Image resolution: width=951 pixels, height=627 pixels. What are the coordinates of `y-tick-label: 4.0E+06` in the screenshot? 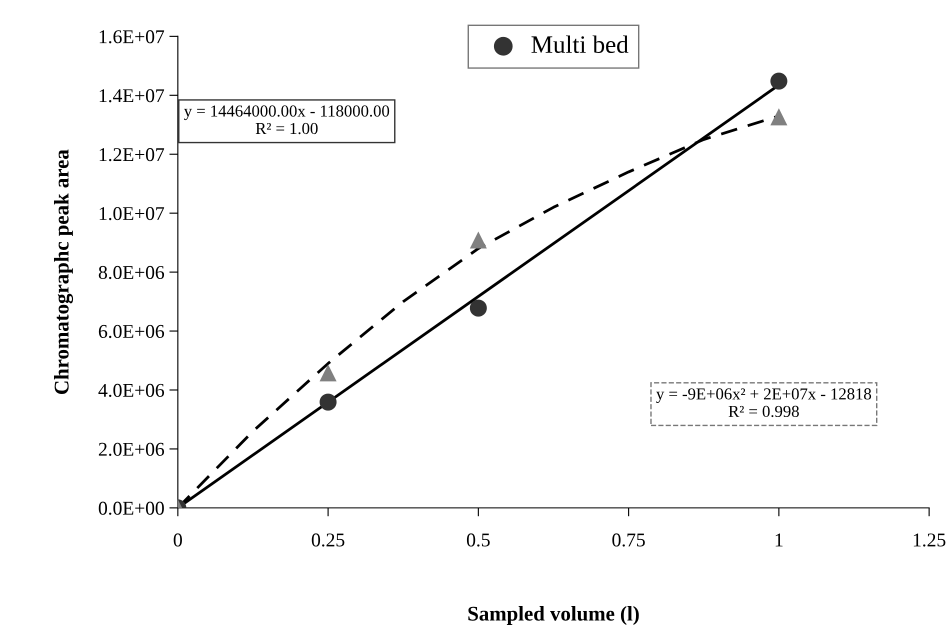 It's located at (131, 391).